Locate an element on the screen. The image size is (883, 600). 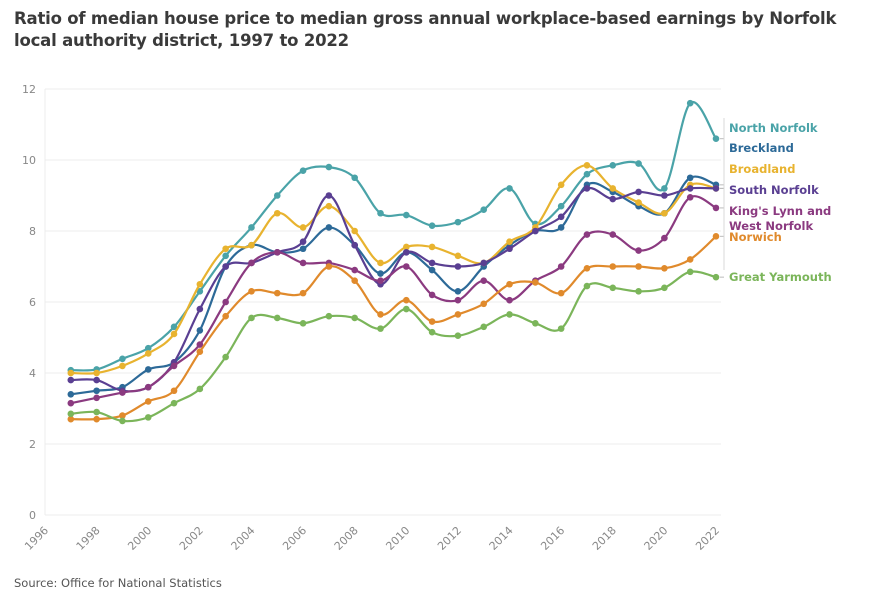
y-tick-label: 0 is located at coordinates (32, 515).